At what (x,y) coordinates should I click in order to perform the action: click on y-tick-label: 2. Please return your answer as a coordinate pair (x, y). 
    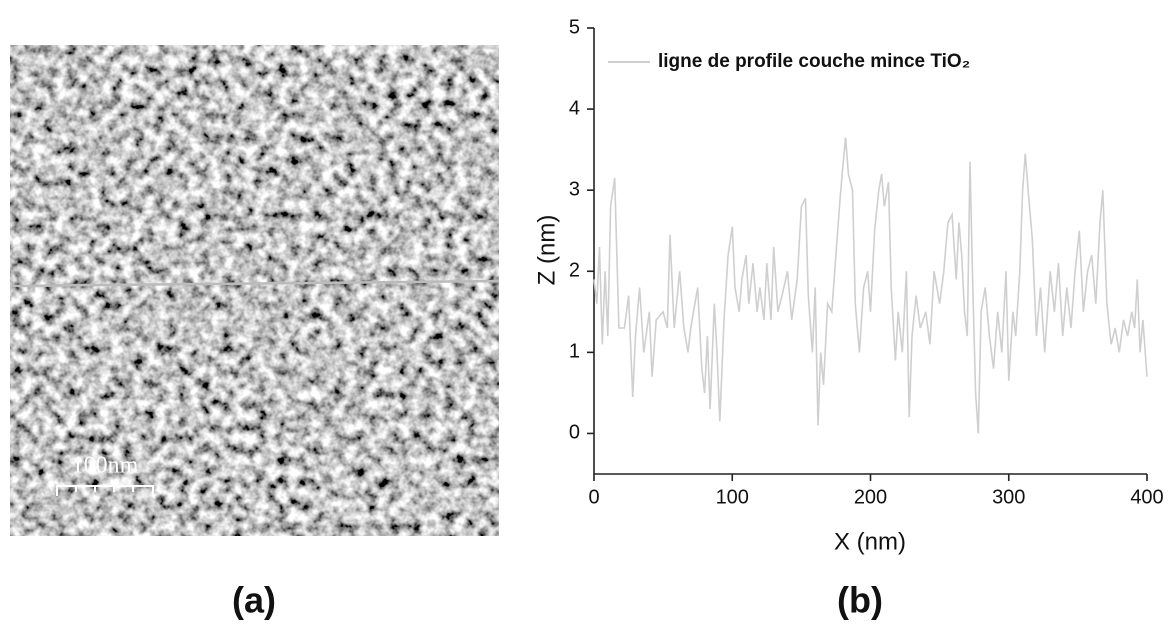
    Looking at the image, I should click on (574, 271).